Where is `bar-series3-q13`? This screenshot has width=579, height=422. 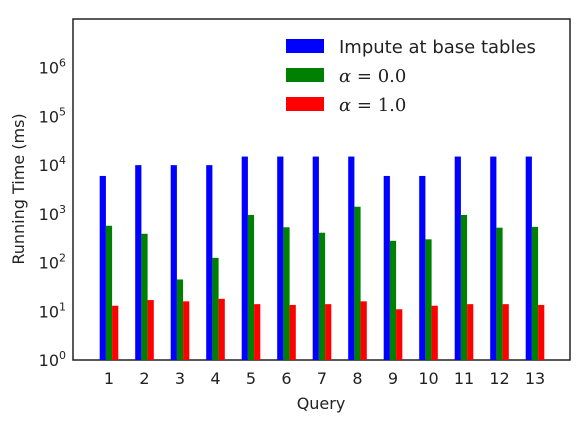 bar-series3-q13 is located at coordinates (541, 332).